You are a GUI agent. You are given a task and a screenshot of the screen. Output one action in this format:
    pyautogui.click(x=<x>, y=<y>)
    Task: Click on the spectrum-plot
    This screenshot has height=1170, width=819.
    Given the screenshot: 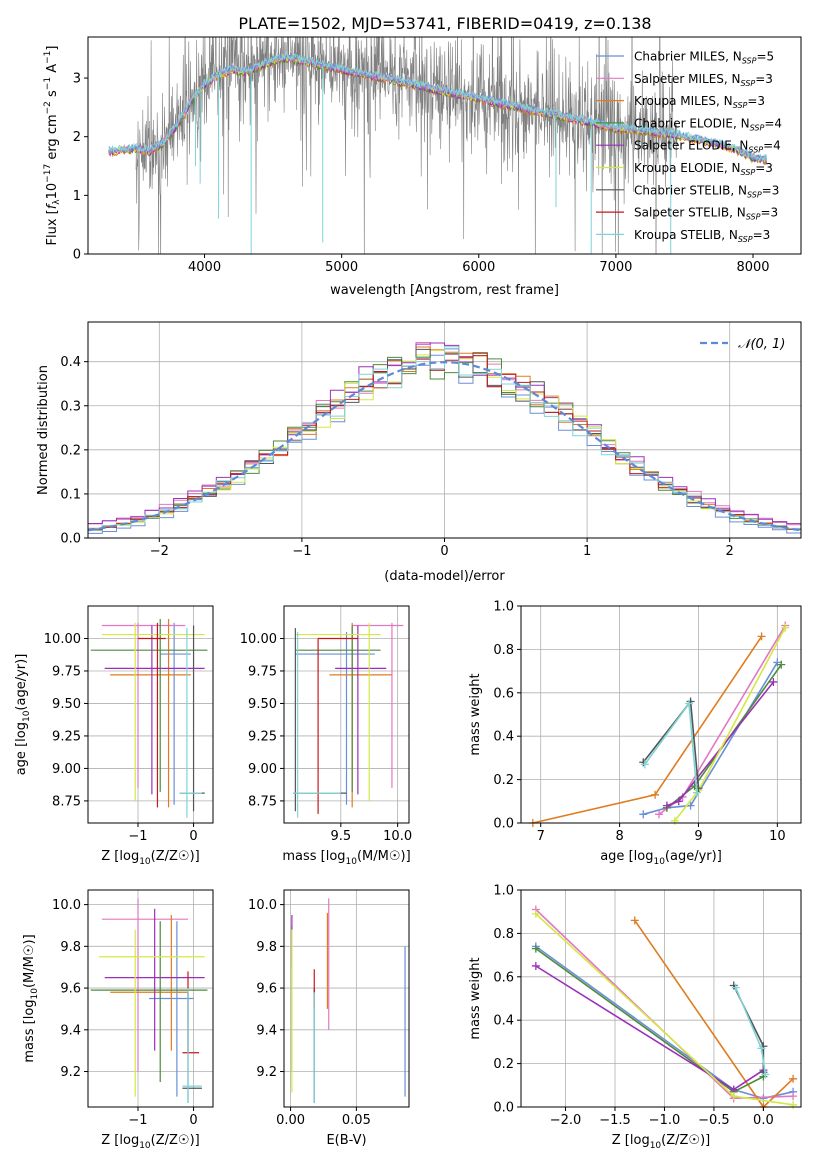 What is the action you would take?
    pyautogui.click(x=438, y=145)
    